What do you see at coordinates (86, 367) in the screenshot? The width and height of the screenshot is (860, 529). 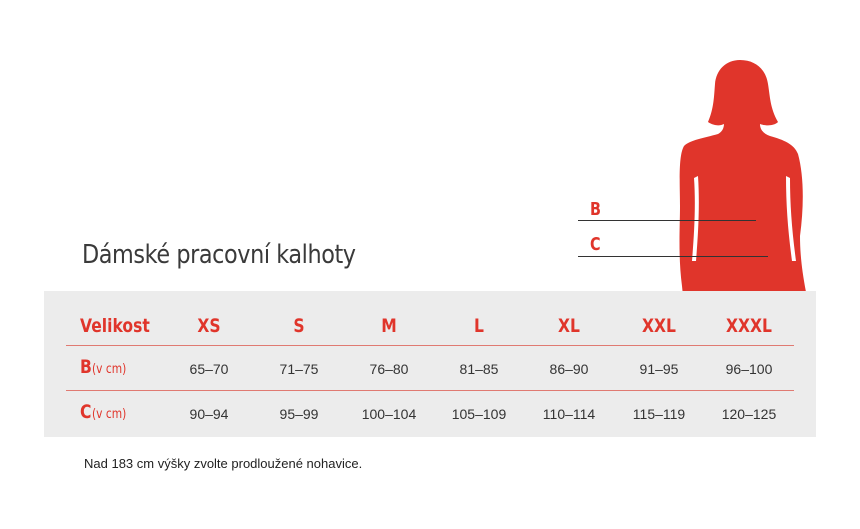 I see `row-label-letter: B` at bounding box center [86, 367].